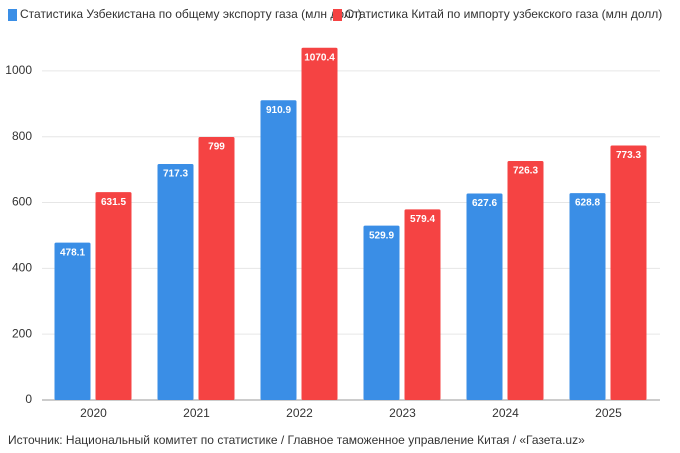  Describe the element at coordinates (175, 174) in the screenshot. I see `value-label: 717.3` at that location.